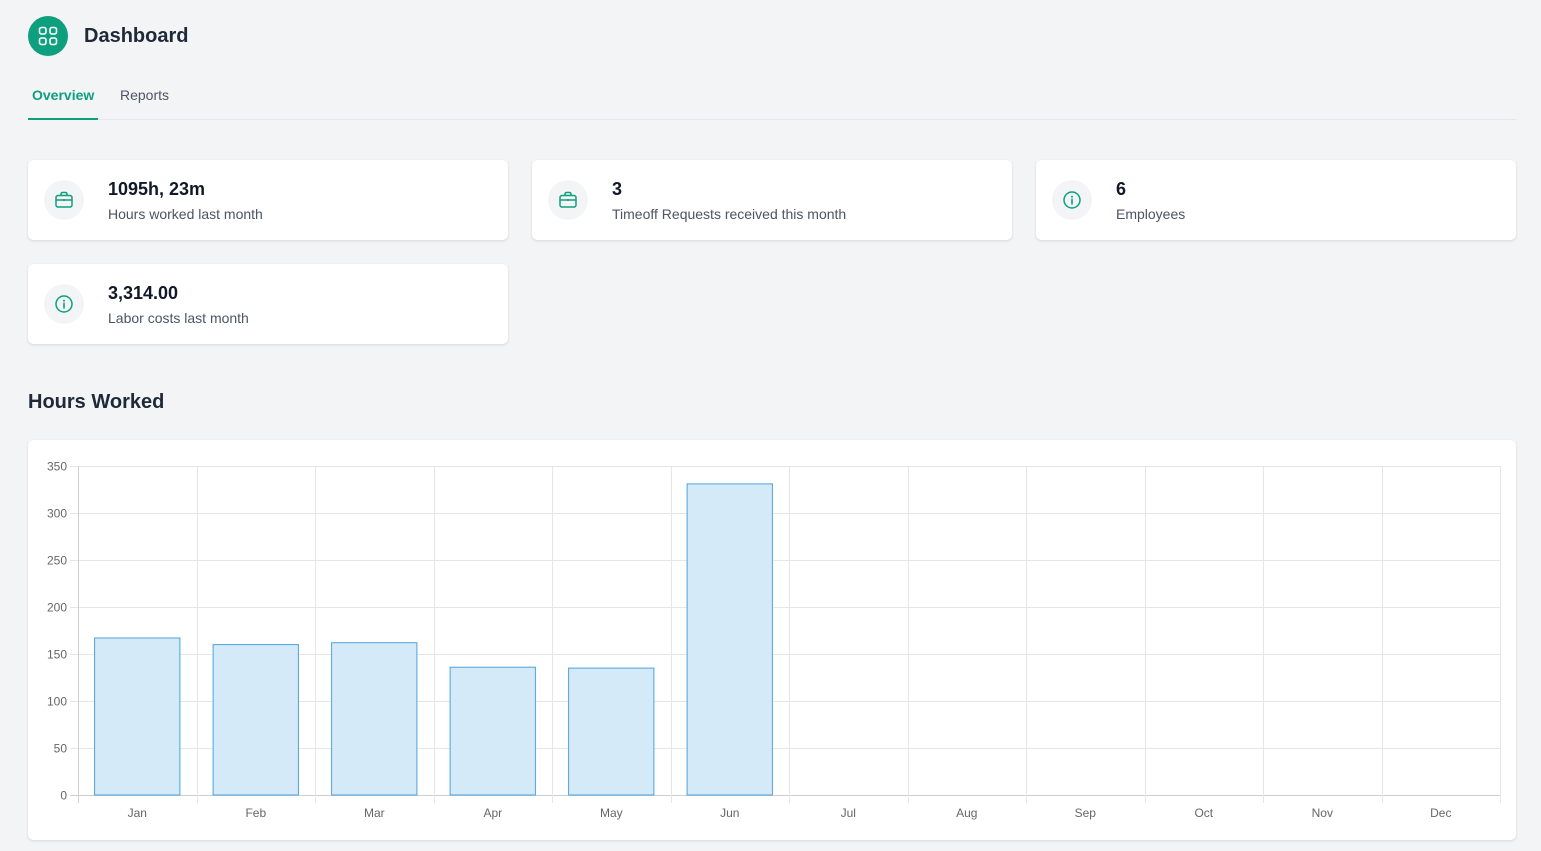 This screenshot has height=851, width=1541. What do you see at coordinates (1440, 813) in the screenshot?
I see `x-tick-label: Dec` at bounding box center [1440, 813].